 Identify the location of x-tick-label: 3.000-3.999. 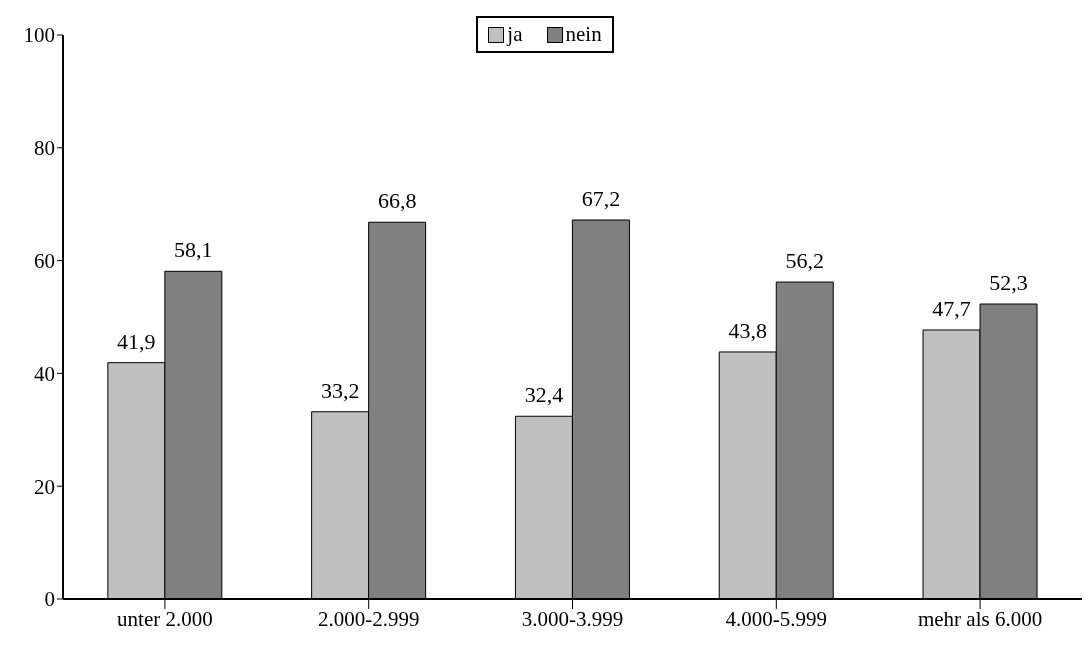
(572, 618).